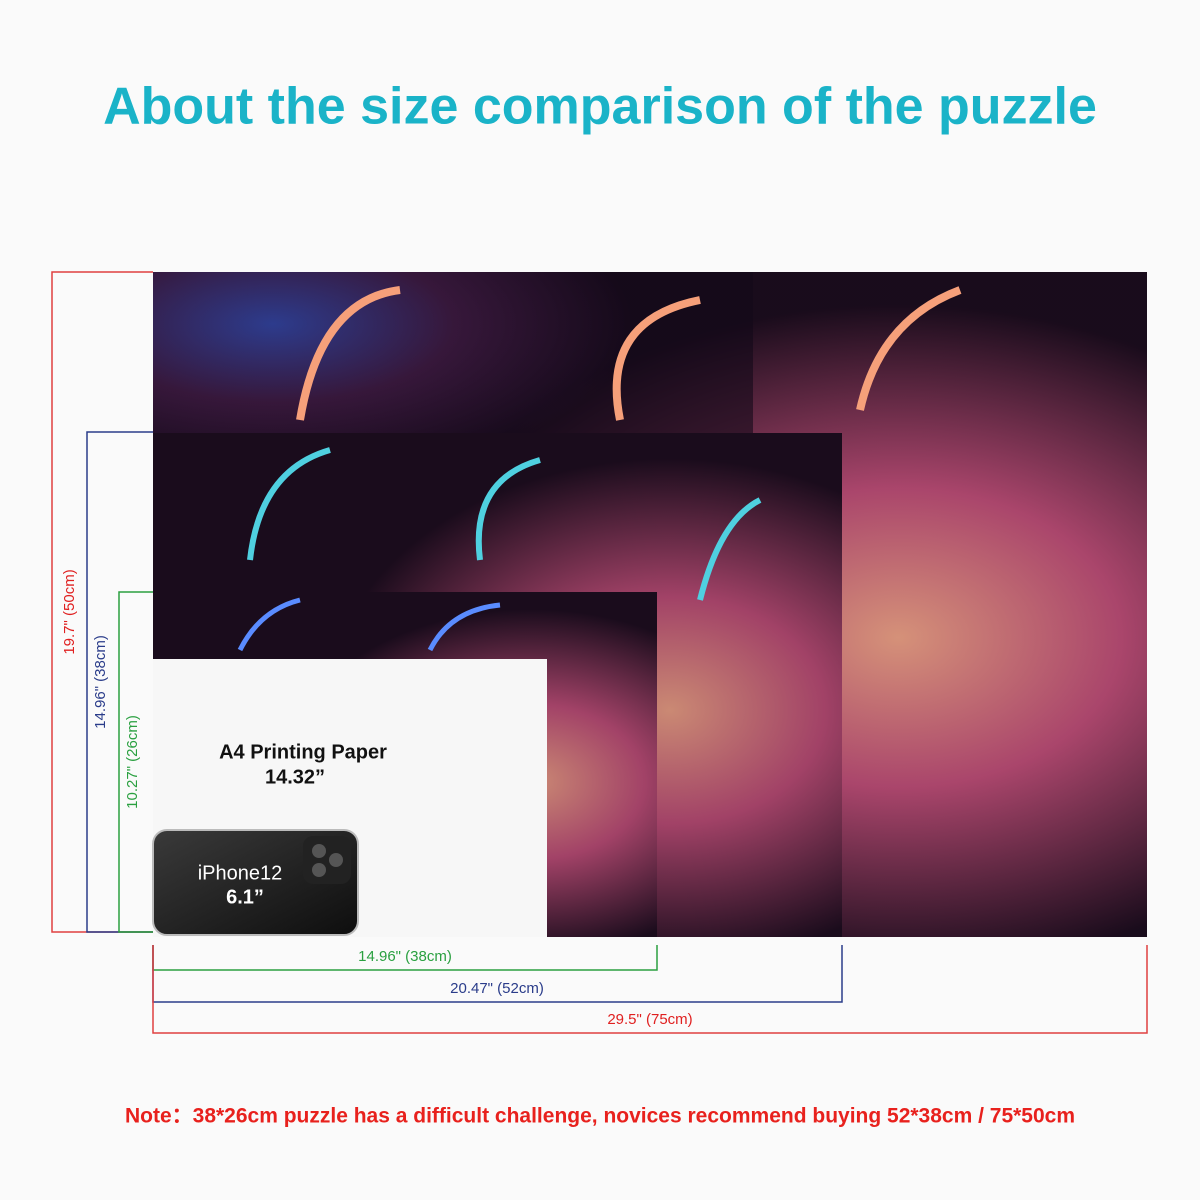  I want to click on phone-size: 6.1”, so click(245, 897).